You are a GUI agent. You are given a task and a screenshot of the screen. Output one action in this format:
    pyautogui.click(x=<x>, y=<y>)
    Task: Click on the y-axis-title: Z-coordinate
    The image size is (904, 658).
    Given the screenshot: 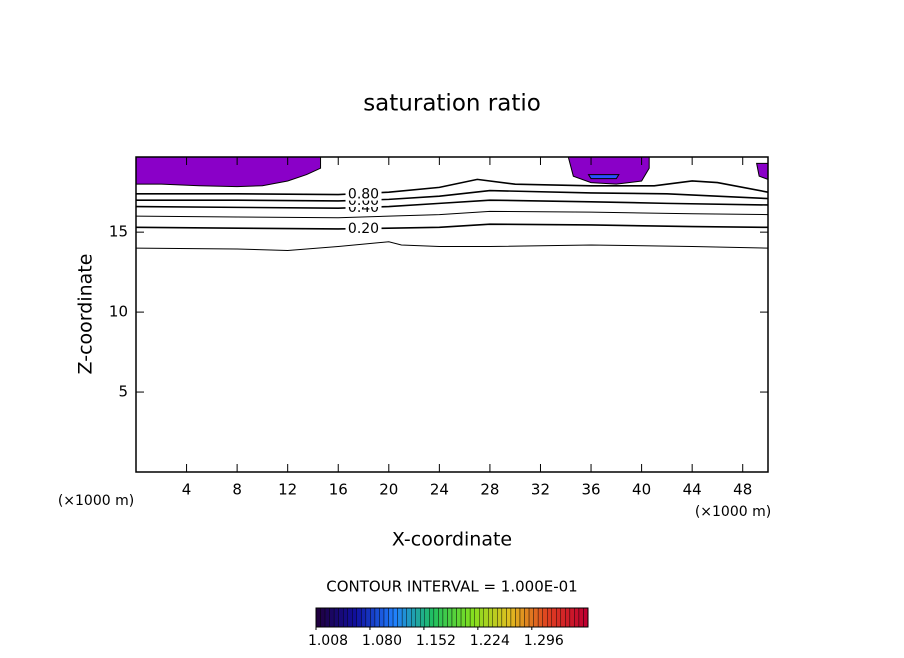 What is the action you would take?
    pyautogui.click(x=86, y=314)
    